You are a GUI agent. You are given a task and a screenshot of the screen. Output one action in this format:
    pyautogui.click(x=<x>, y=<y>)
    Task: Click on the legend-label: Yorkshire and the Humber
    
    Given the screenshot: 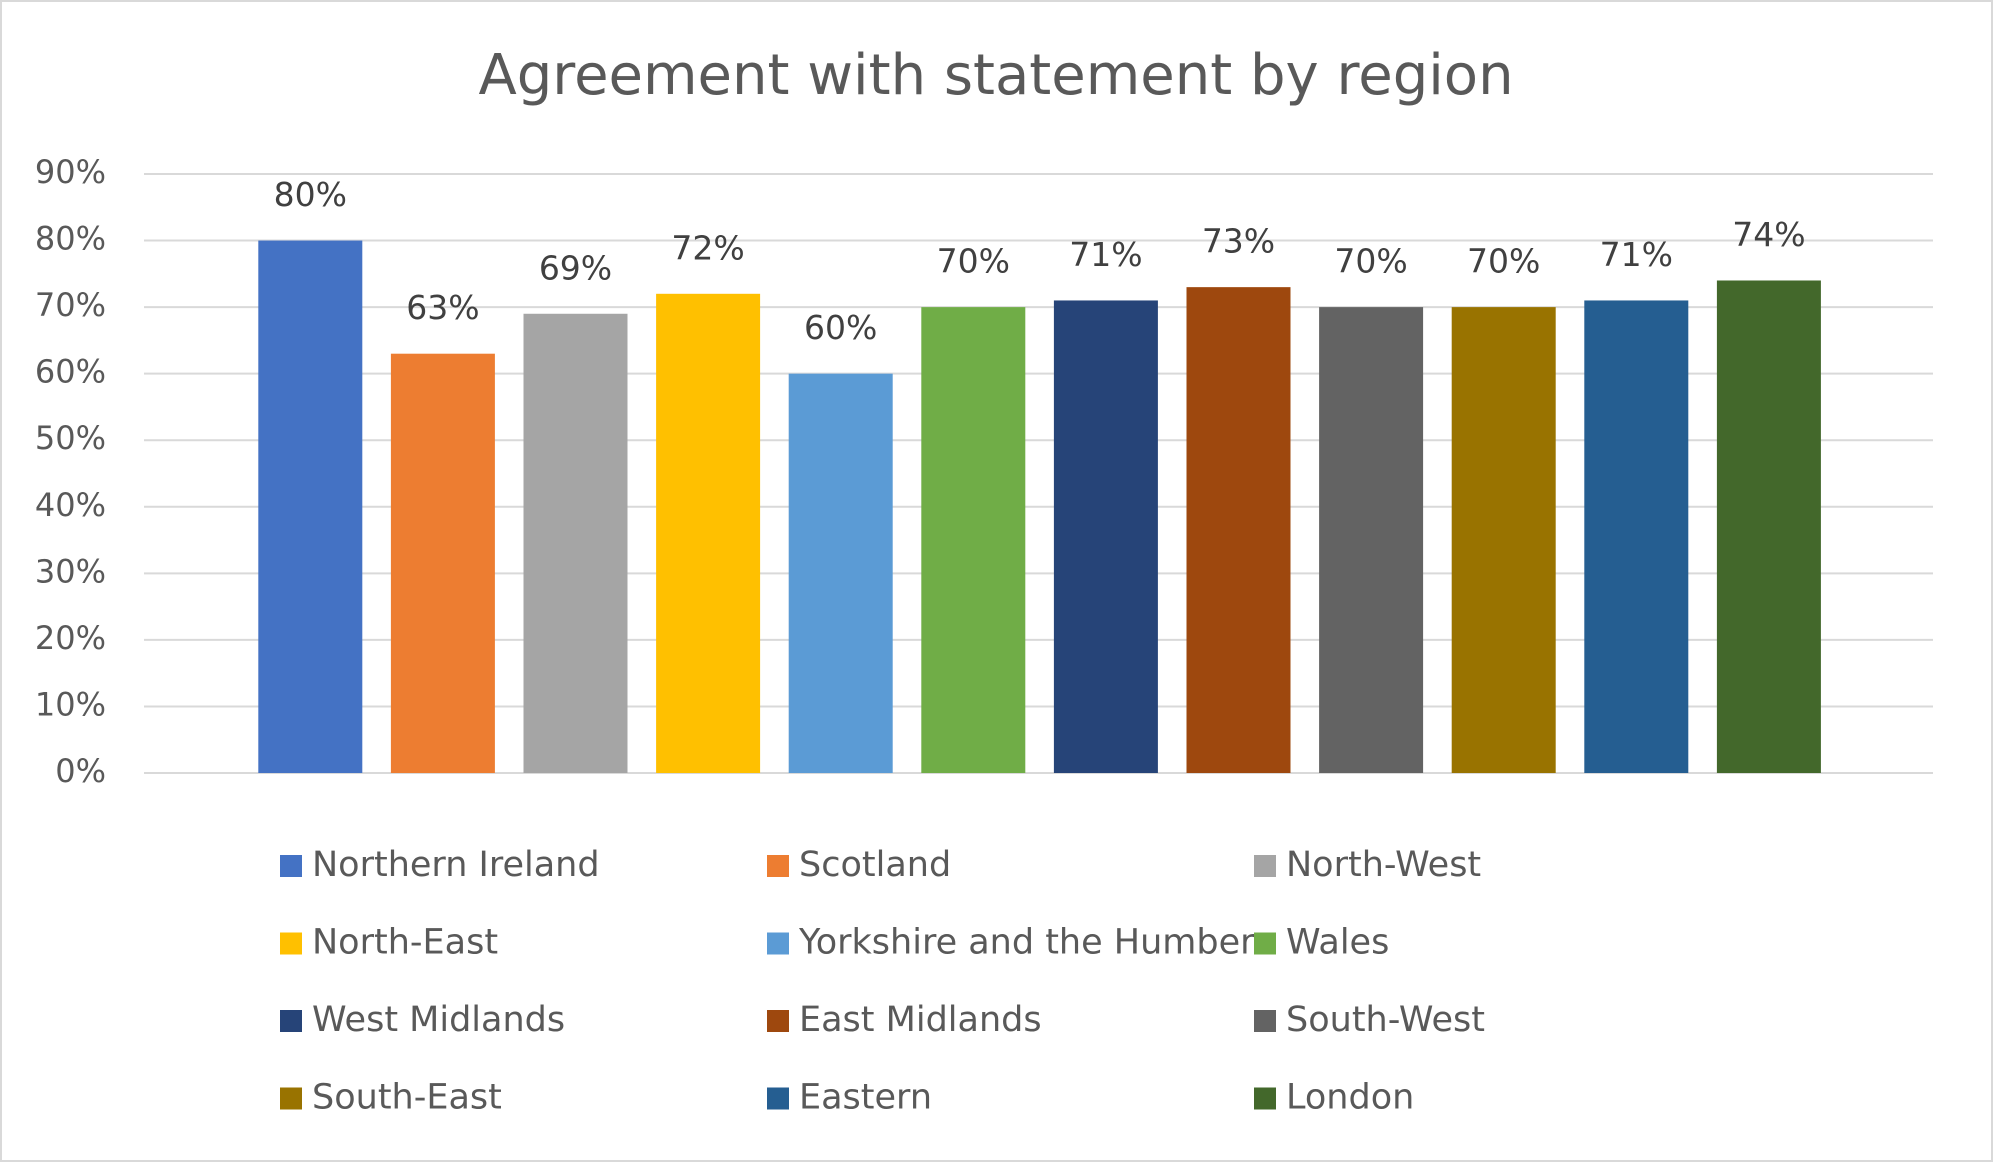 What is the action you would take?
    pyautogui.click(x=1026, y=943)
    